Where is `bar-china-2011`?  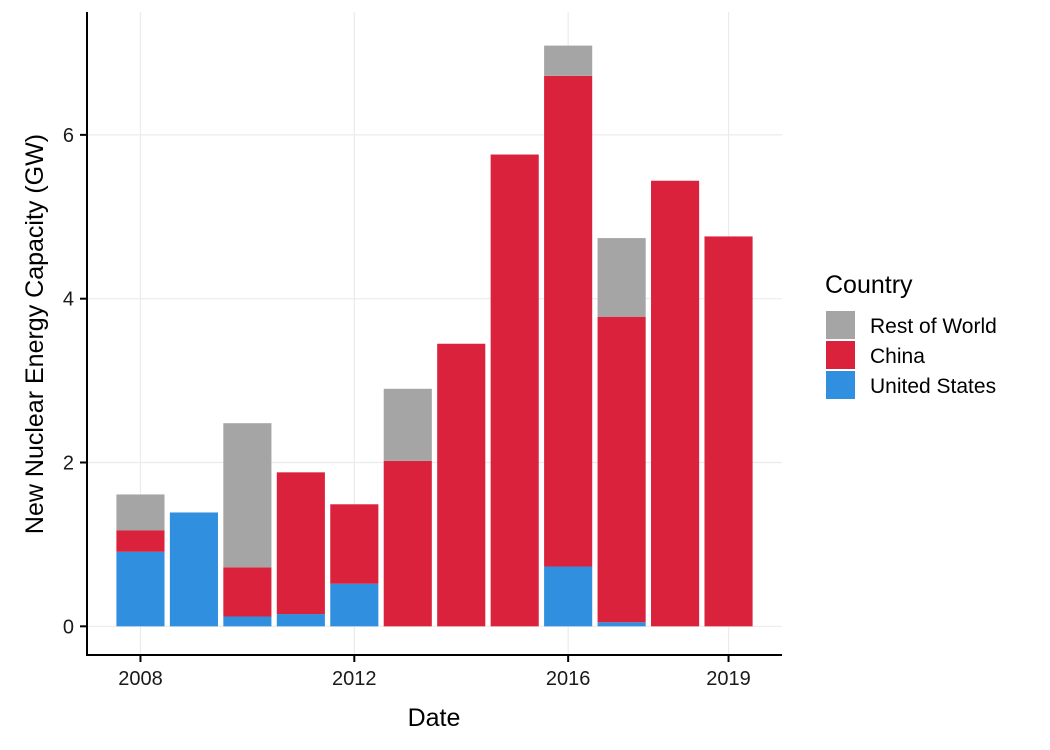 bar-china-2011 is located at coordinates (300, 543).